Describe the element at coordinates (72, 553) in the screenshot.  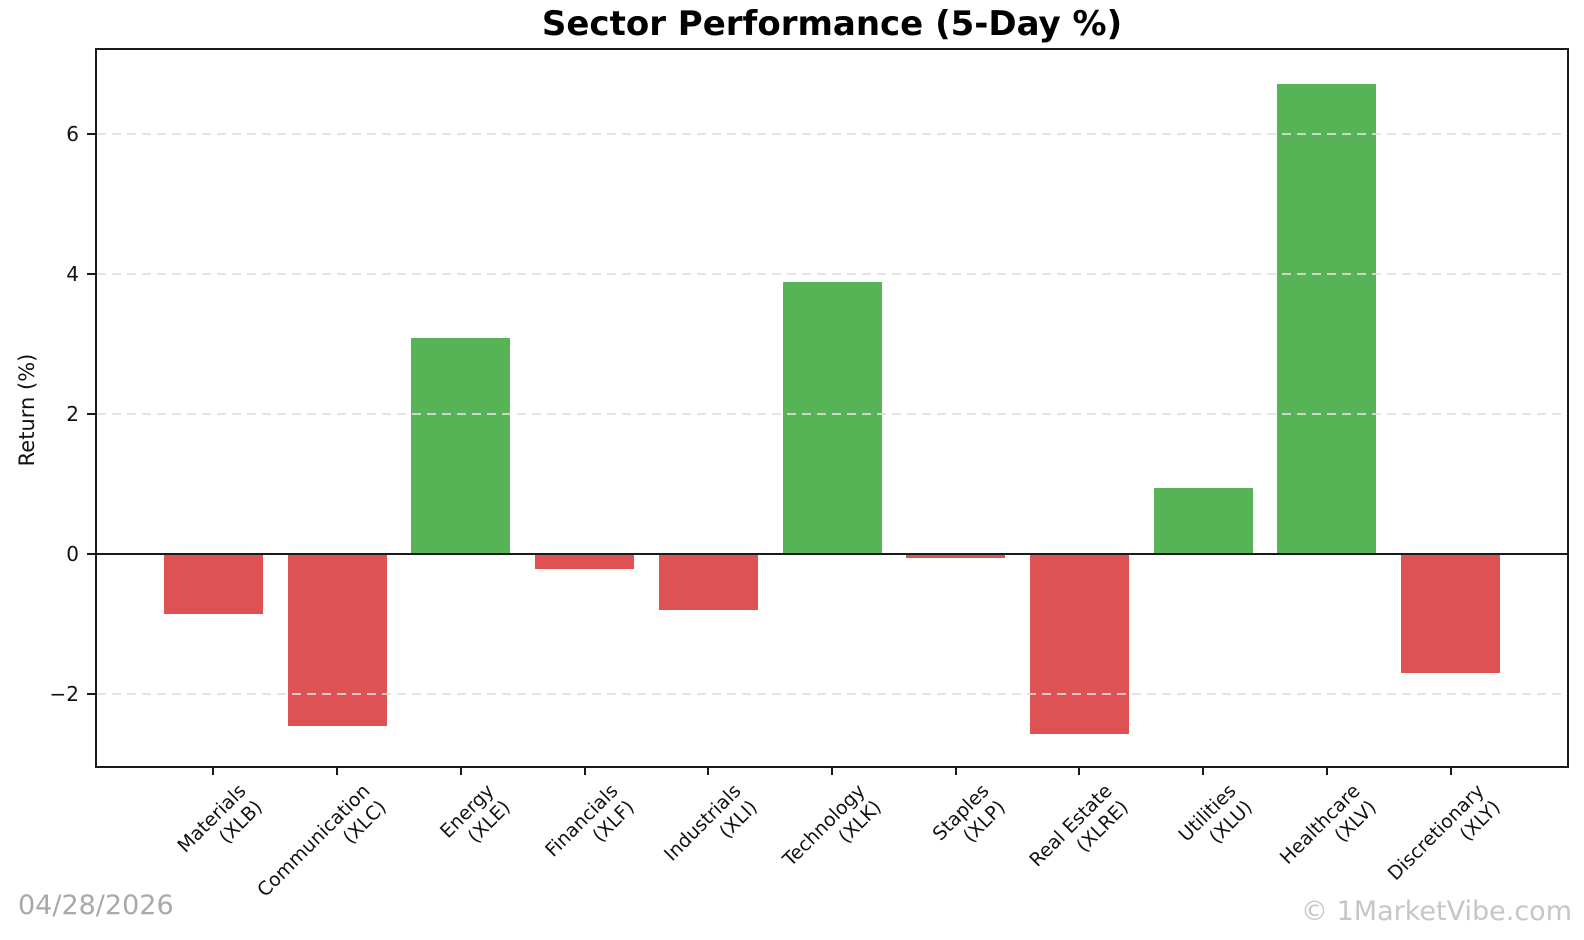
I see `y-tick-label: 0` at that location.